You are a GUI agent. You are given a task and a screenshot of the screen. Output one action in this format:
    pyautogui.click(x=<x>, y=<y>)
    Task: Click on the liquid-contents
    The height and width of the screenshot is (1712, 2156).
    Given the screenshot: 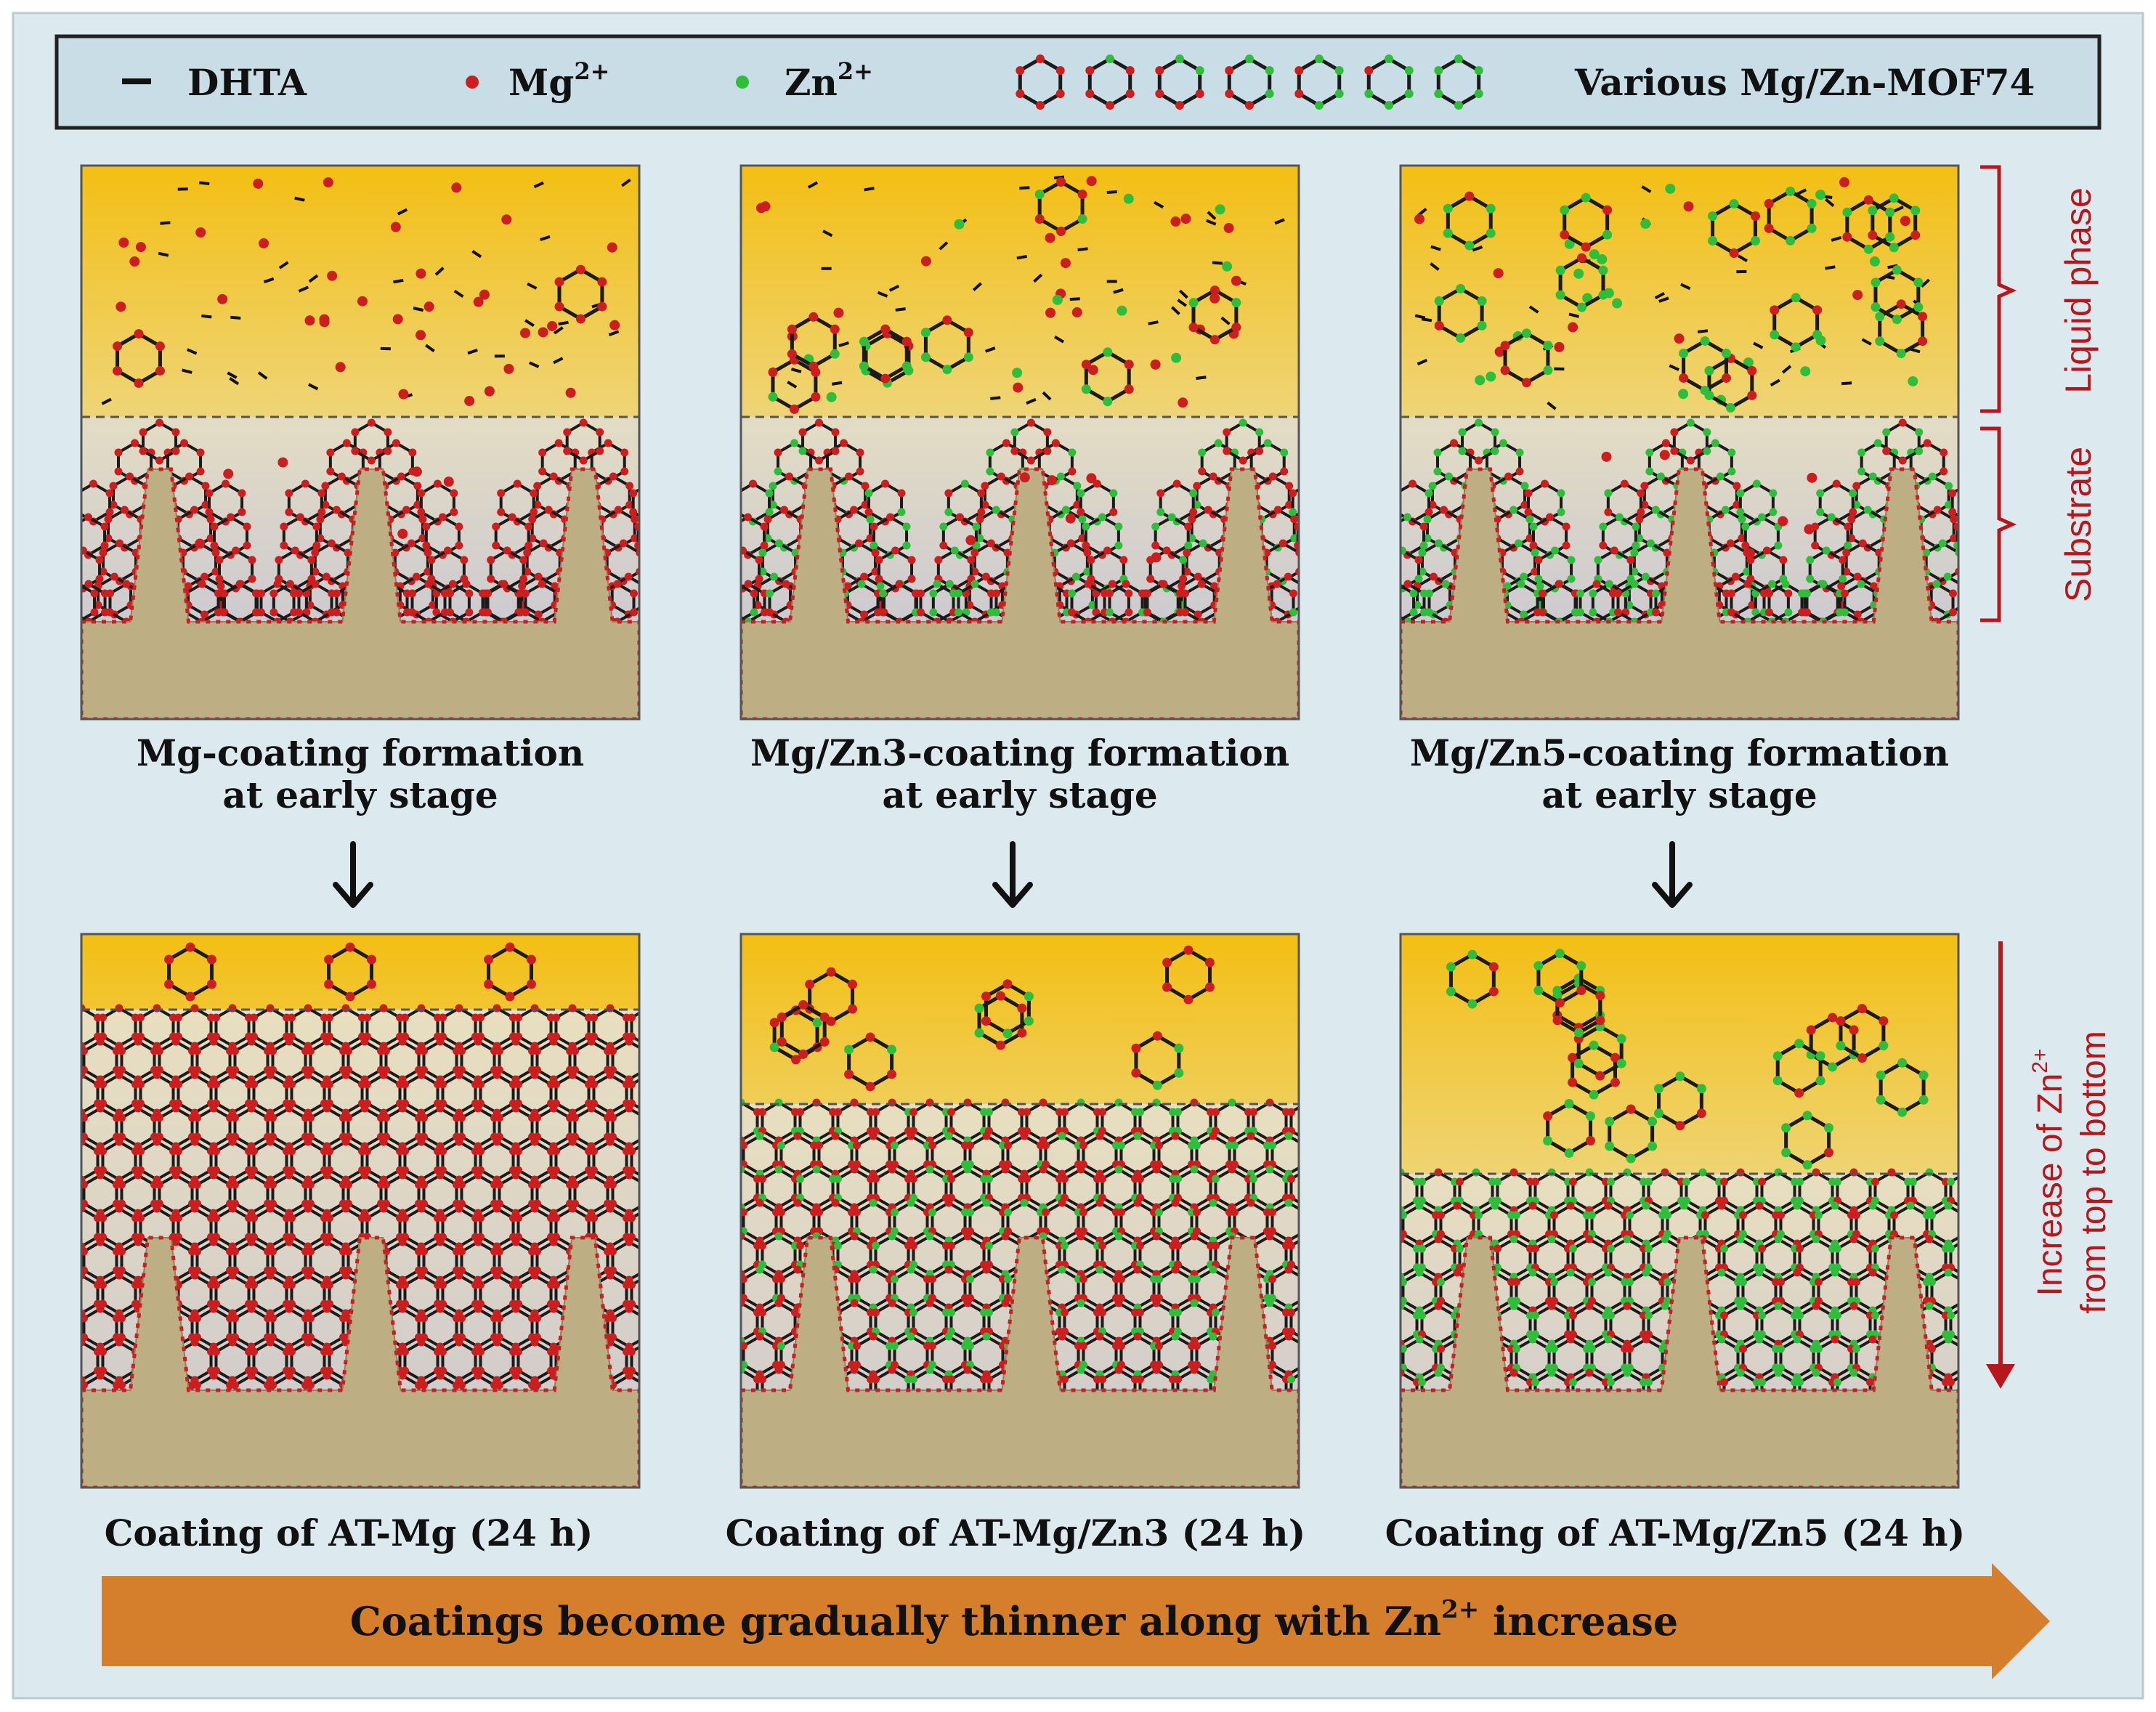 What is the action you would take?
    pyautogui.click(x=366, y=363)
    